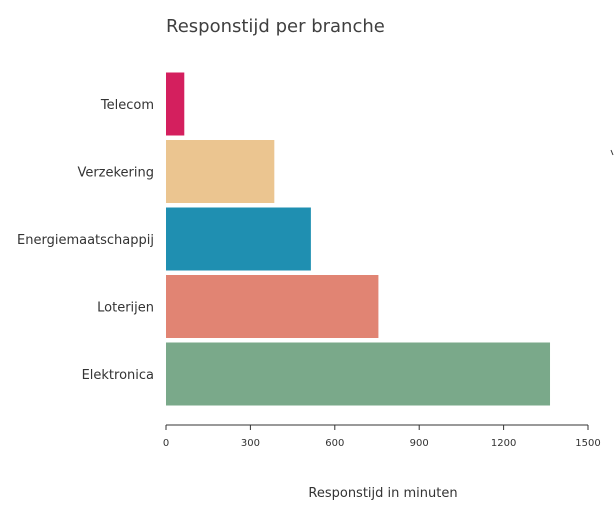 This screenshot has width=614, height=505. I want to click on chart-title: Responstijd per branche, so click(275, 26).